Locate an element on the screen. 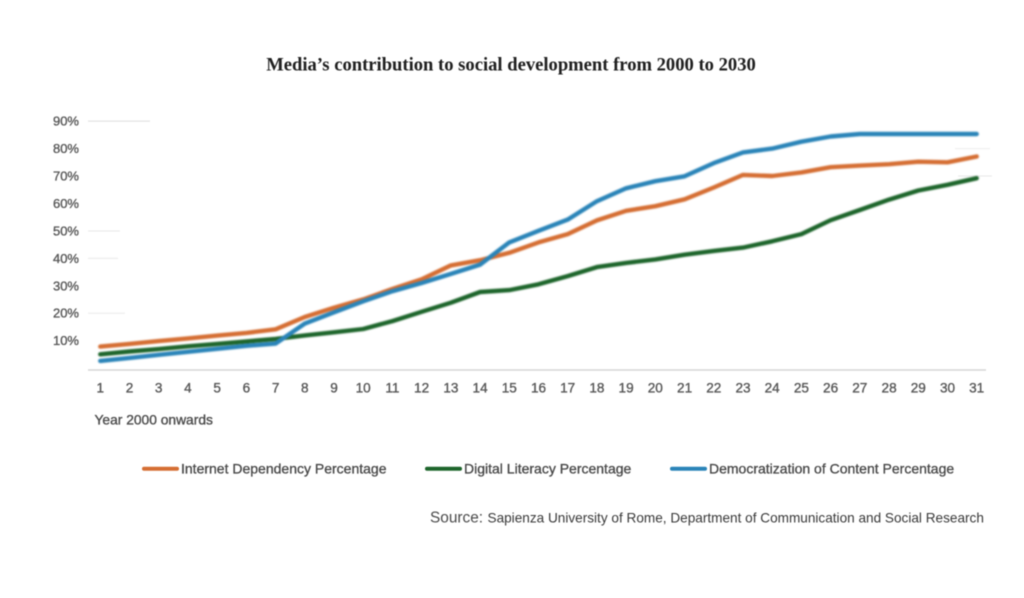 This screenshot has width=1024, height=598. svg-text: Digital Literacy Percentage is located at coordinates (548, 468).